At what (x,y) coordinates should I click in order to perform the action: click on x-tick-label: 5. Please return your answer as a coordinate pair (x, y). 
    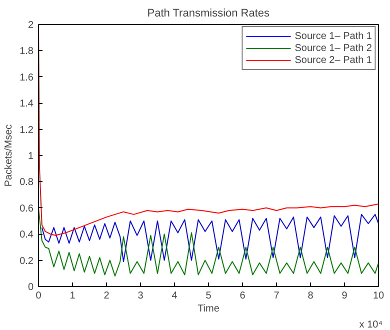
    Looking at the image, I should click on (209, 296).